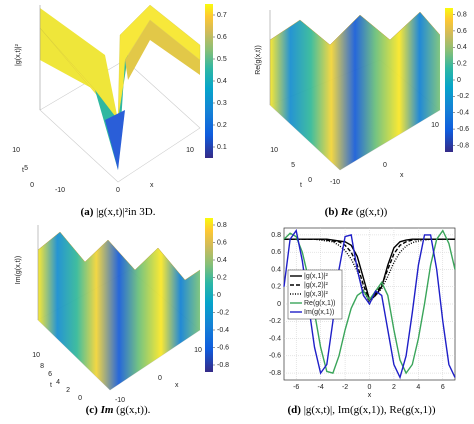 The image size is (474, 424). I want to click on legend-box, so click(315, 294).